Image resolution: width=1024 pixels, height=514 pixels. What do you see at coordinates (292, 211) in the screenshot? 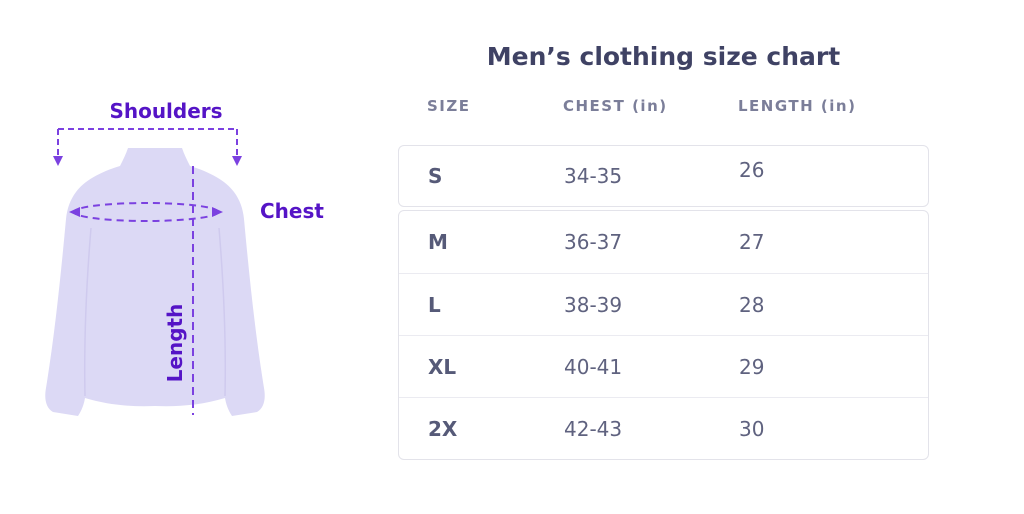
I see `chest-label: Chest` at bounding box center [292, 211].